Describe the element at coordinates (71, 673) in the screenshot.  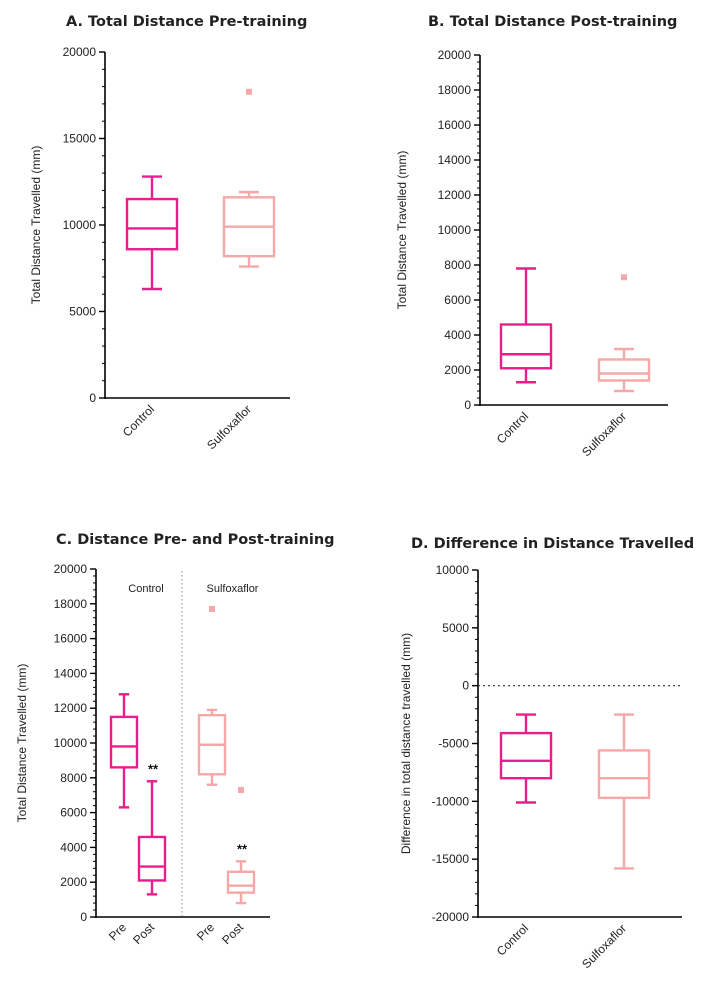
I see `panel-c-y-tick-label: 14000` at that location.